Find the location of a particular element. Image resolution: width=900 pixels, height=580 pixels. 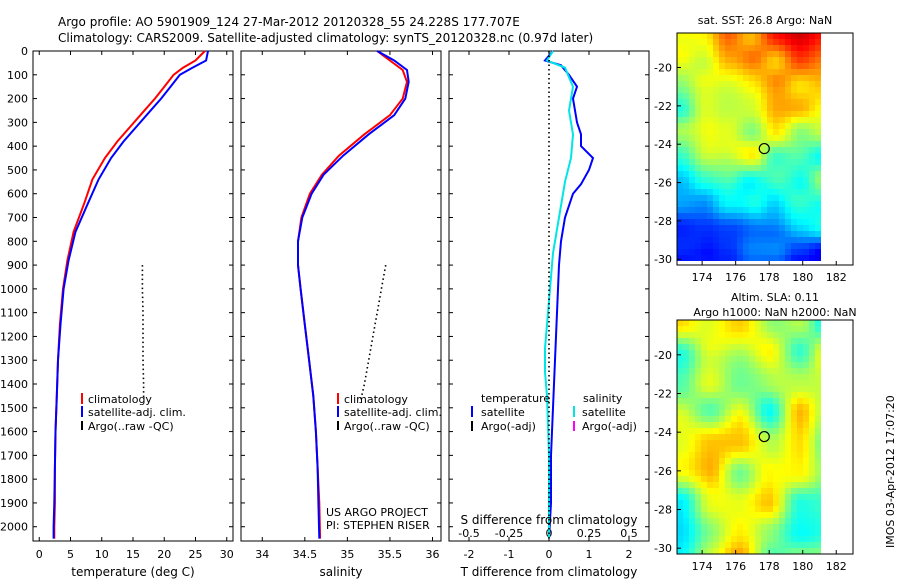

y-tick-label: 700 is located at coordinates (17, 218).